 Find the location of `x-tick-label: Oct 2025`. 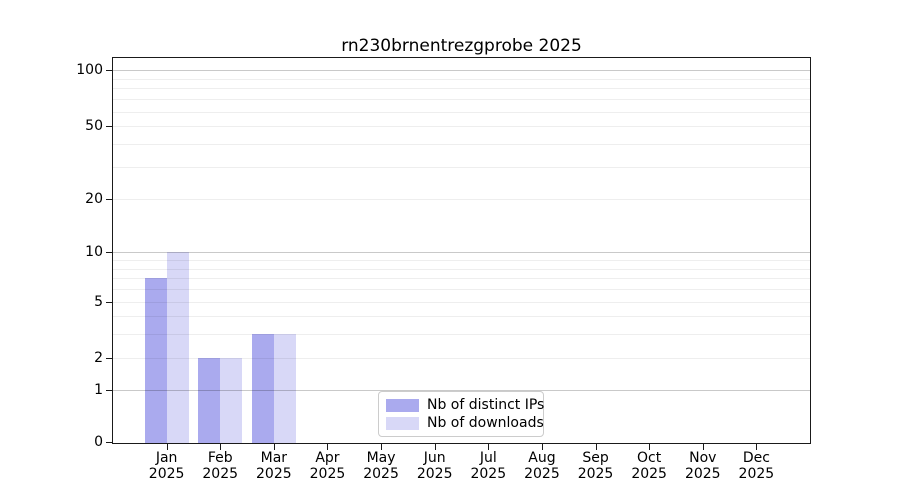

x-tick-label: Oct 2025 is located at coordinates (649, 466).